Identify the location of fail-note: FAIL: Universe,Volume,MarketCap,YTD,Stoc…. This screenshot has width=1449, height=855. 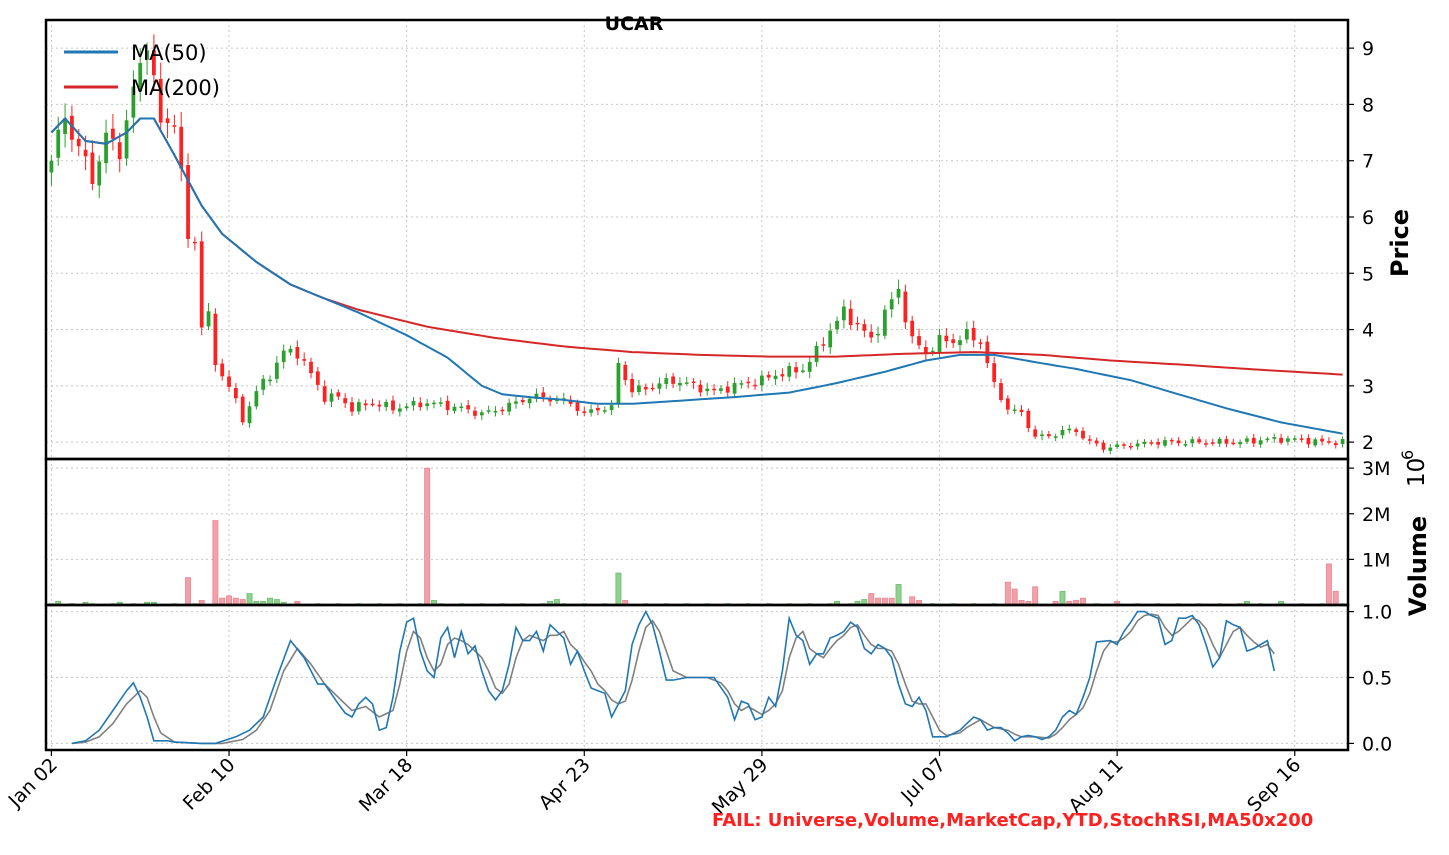
(1012, 820).